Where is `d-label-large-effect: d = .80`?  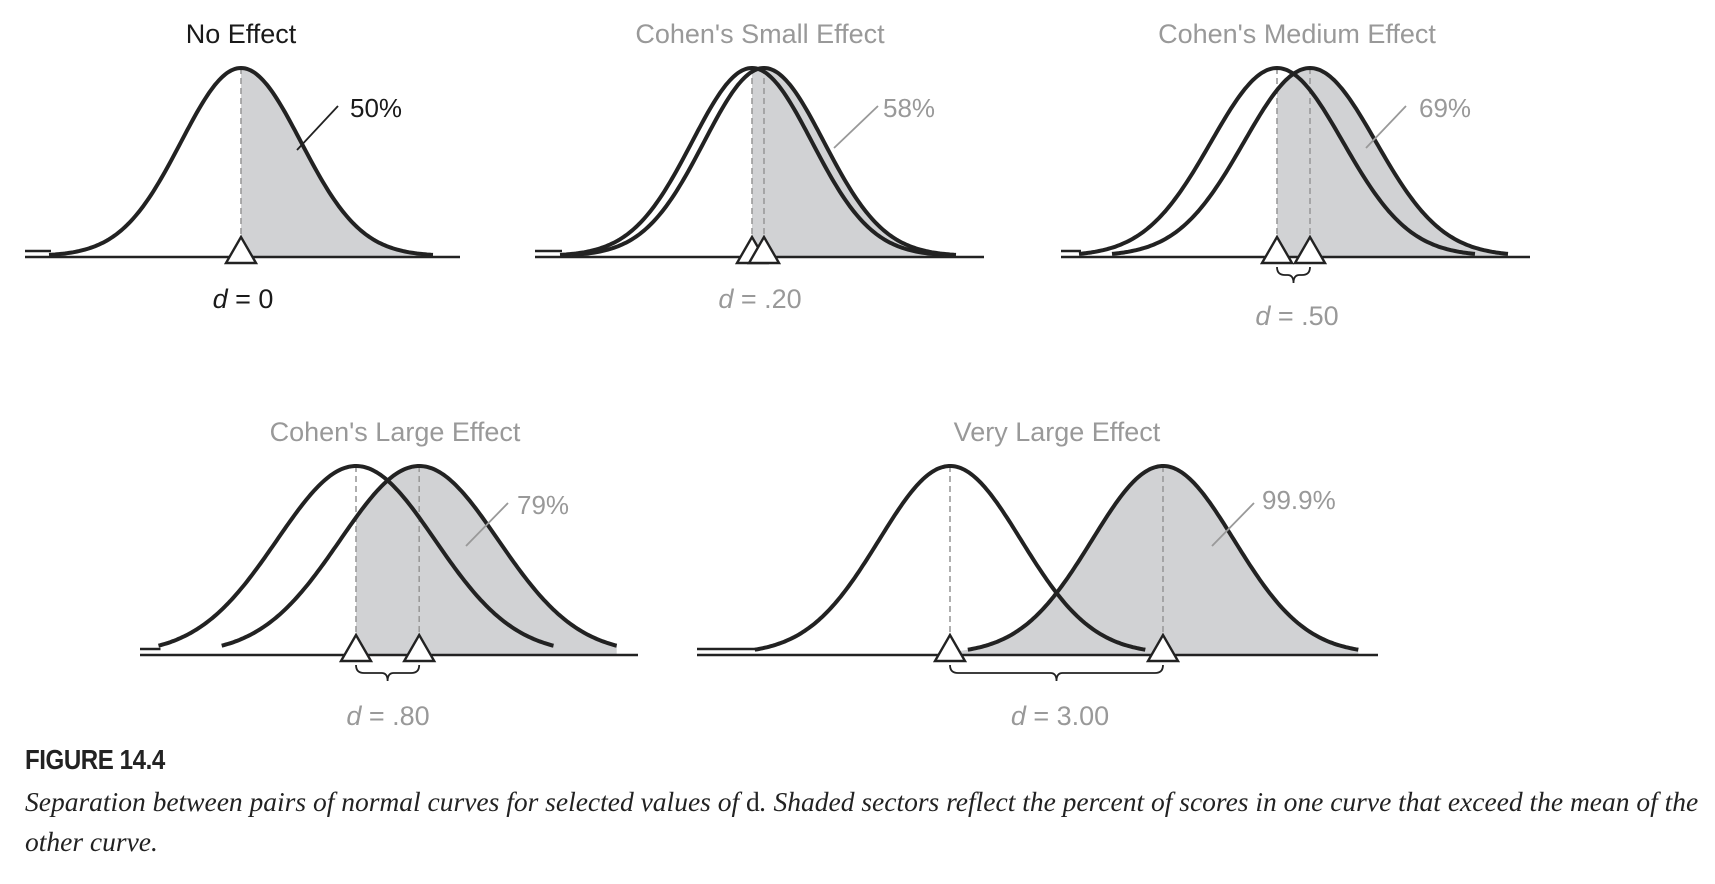
d-label-large-effect: d = .80 is located at coordinates (387, 716).